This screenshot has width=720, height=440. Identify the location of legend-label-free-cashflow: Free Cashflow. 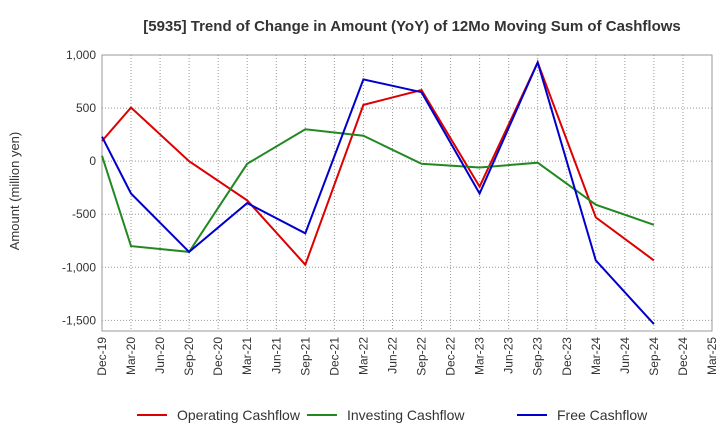
(602, 415).